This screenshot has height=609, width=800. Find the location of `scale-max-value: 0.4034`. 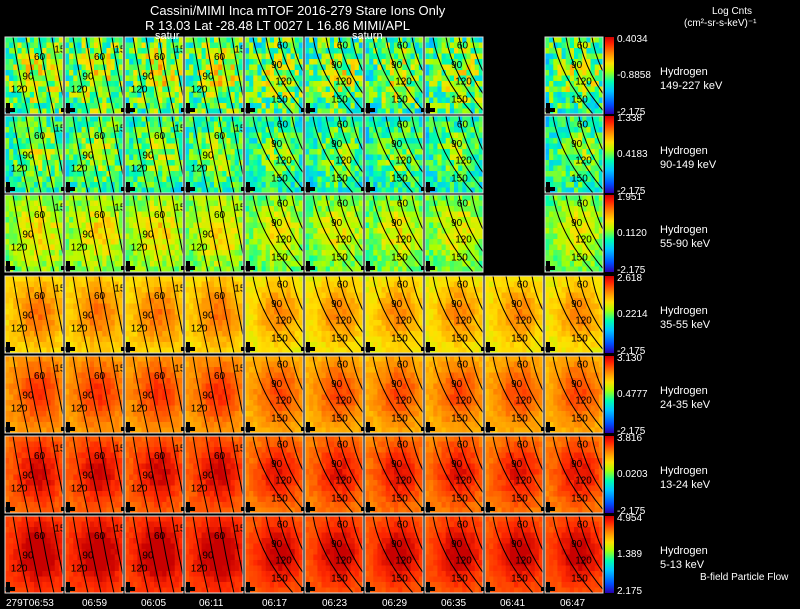

scale-max-value: 0.4034 is located at coordinates (632, 39).